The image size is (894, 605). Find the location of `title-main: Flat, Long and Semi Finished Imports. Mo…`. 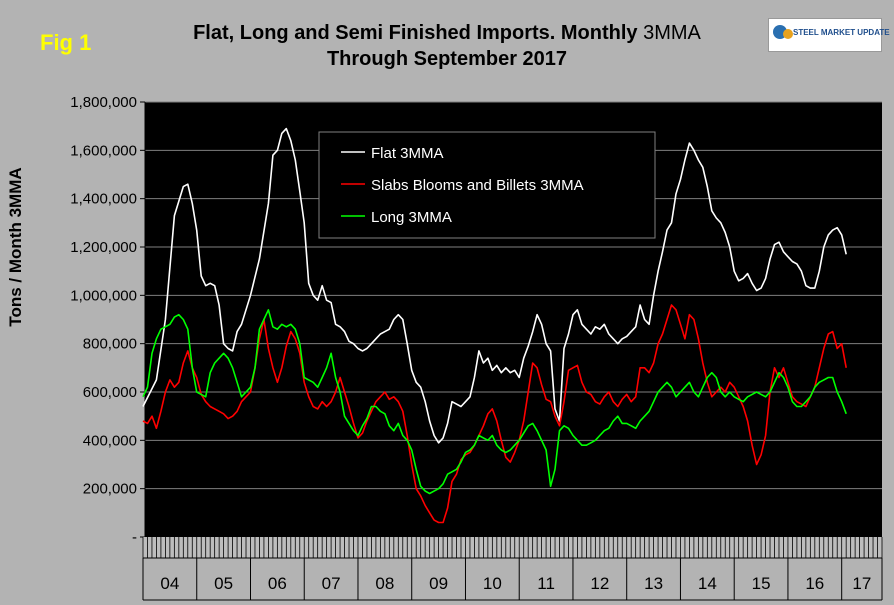

title-main: Flat, Long and Semi Finished Imports. Mo… is located at coordinates (415, 33).